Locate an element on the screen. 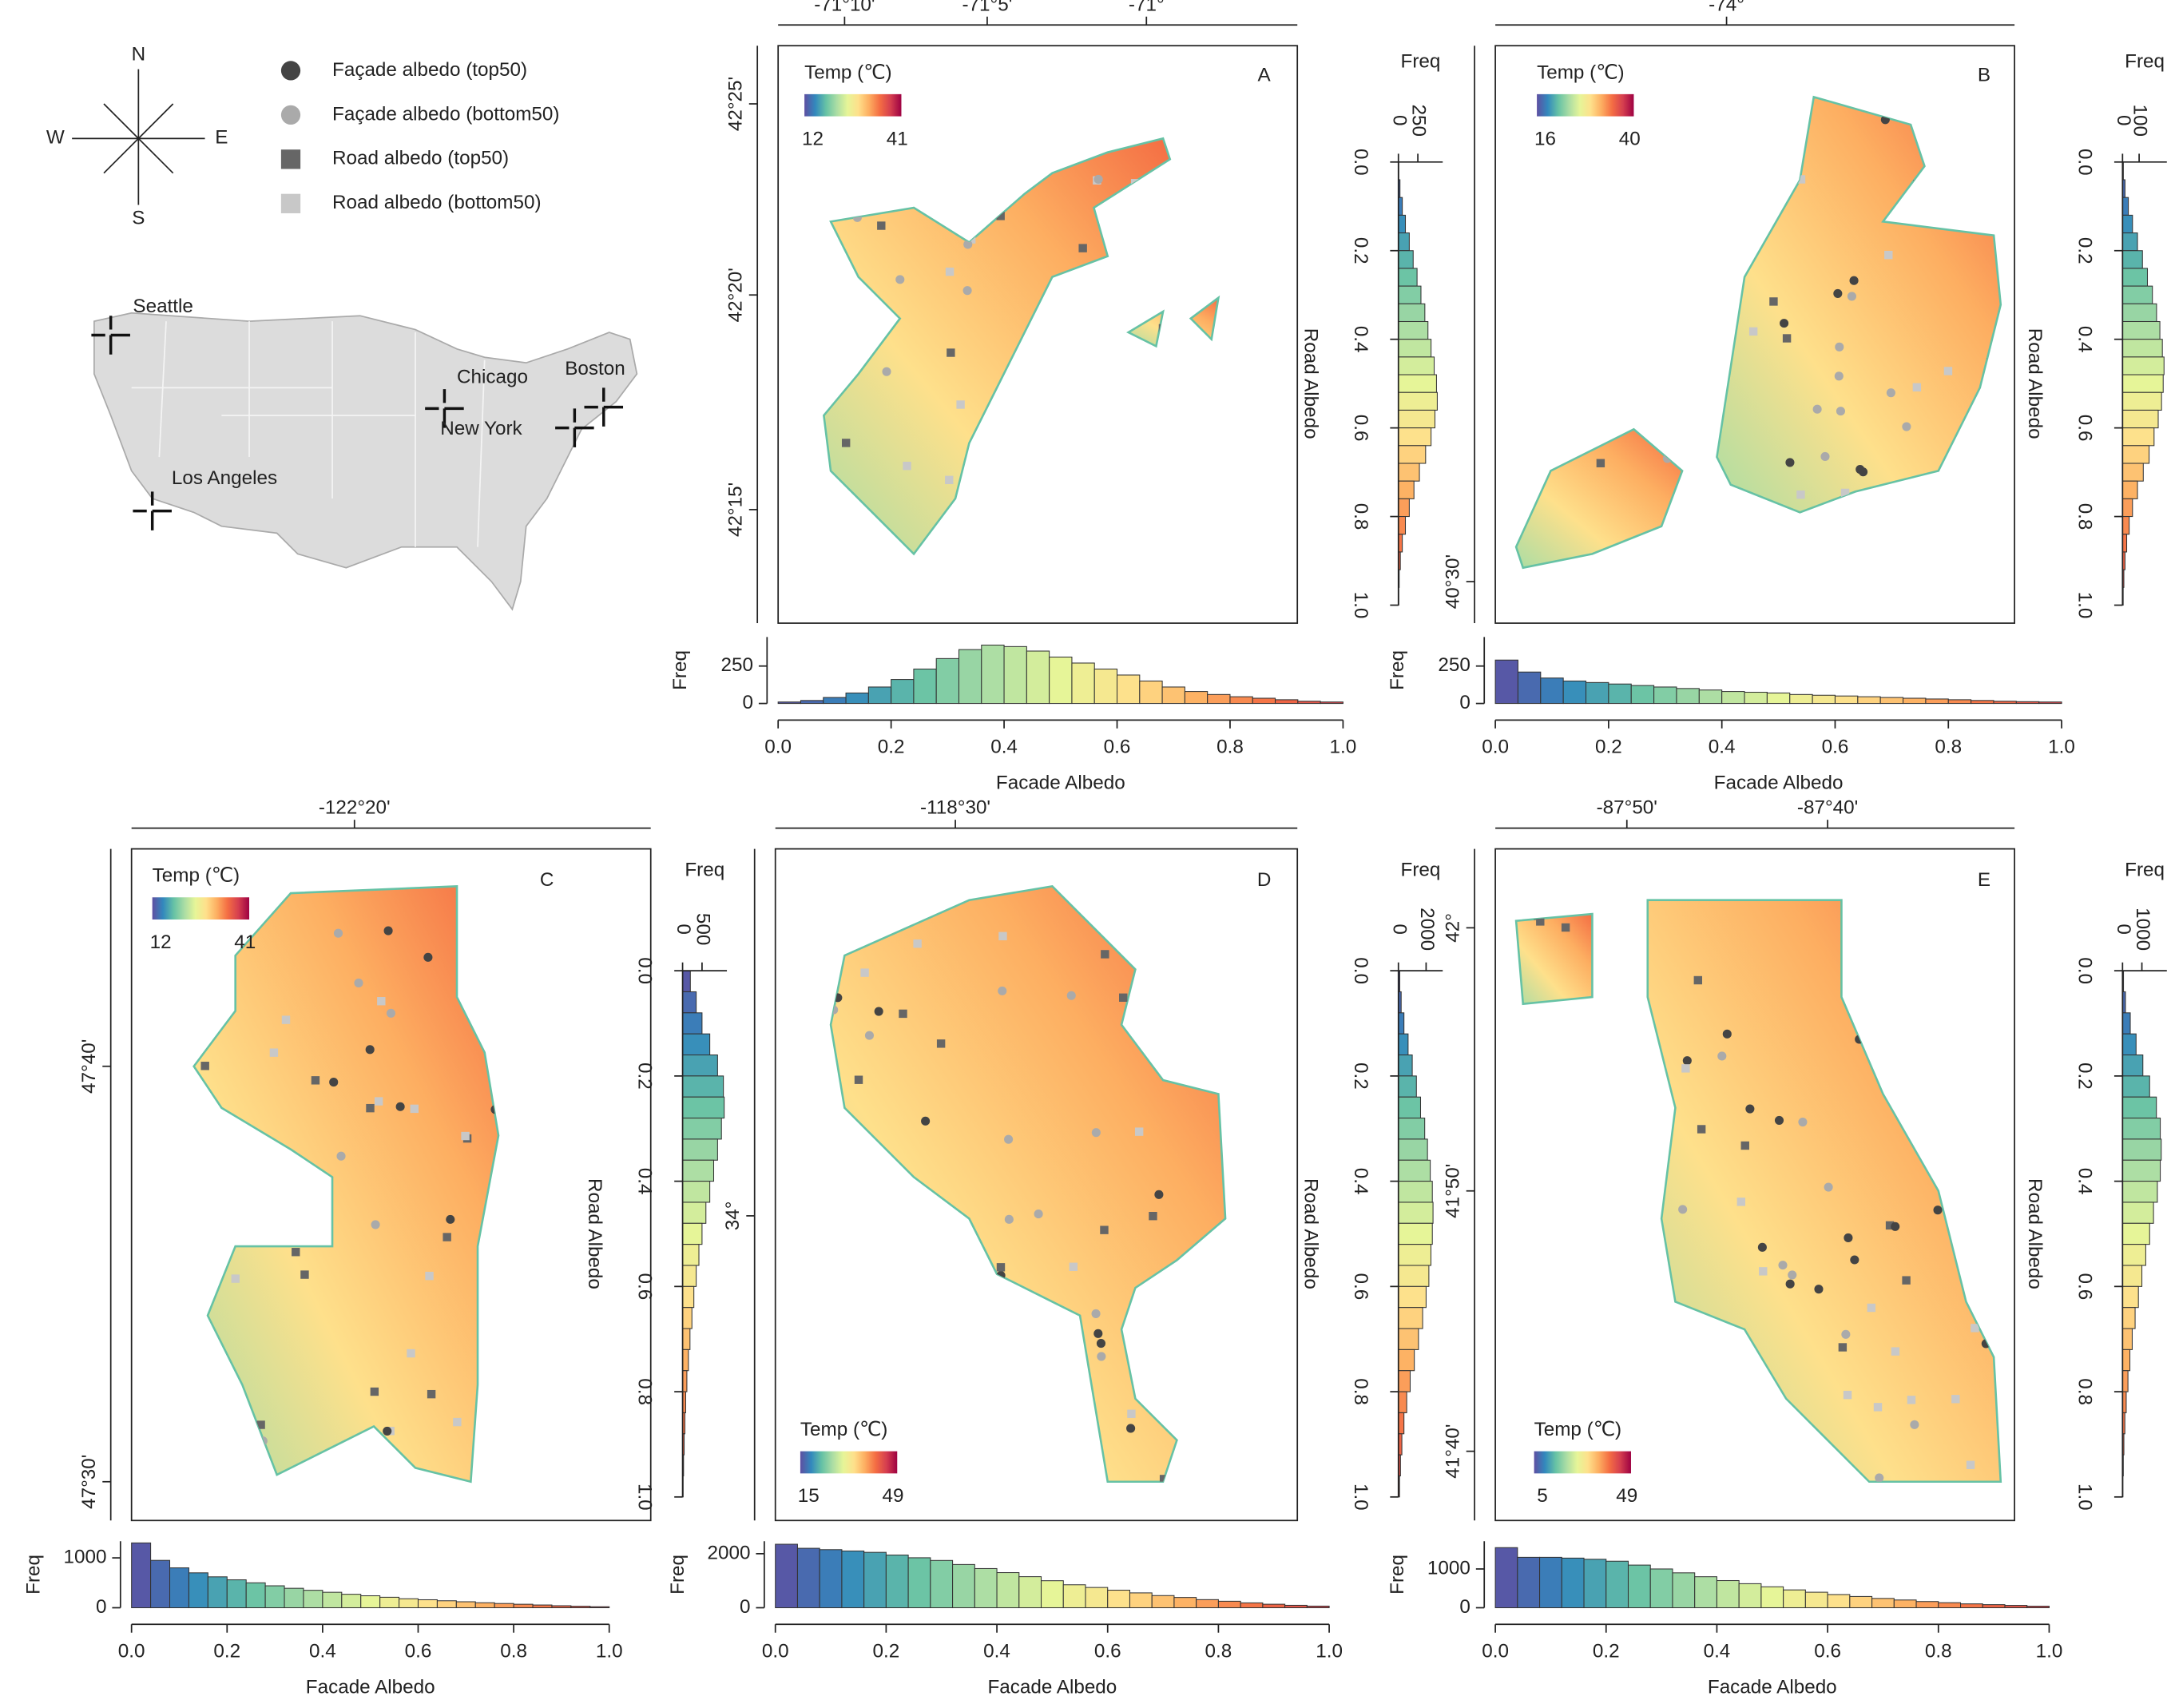 This screenshot has height=1708, width=2171. legend-label: Façade albedo (bottom50) is located at coordinates (445, 114).